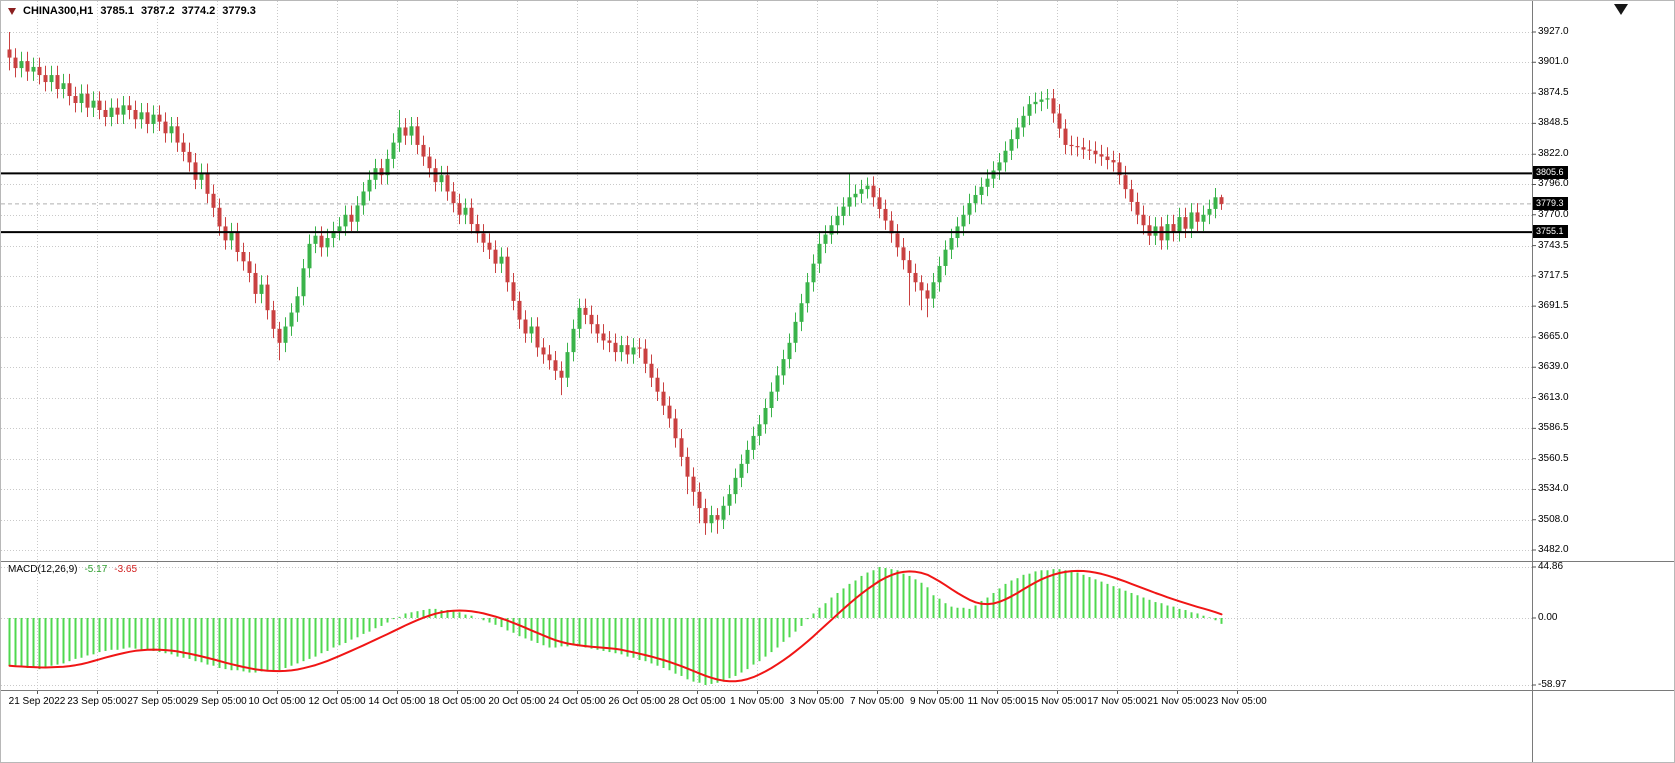  What do you see at coordinates (1553, 397) in the screenshot?
I see `price-axis-label: 3613.0` at bounding box center [1553, 397].